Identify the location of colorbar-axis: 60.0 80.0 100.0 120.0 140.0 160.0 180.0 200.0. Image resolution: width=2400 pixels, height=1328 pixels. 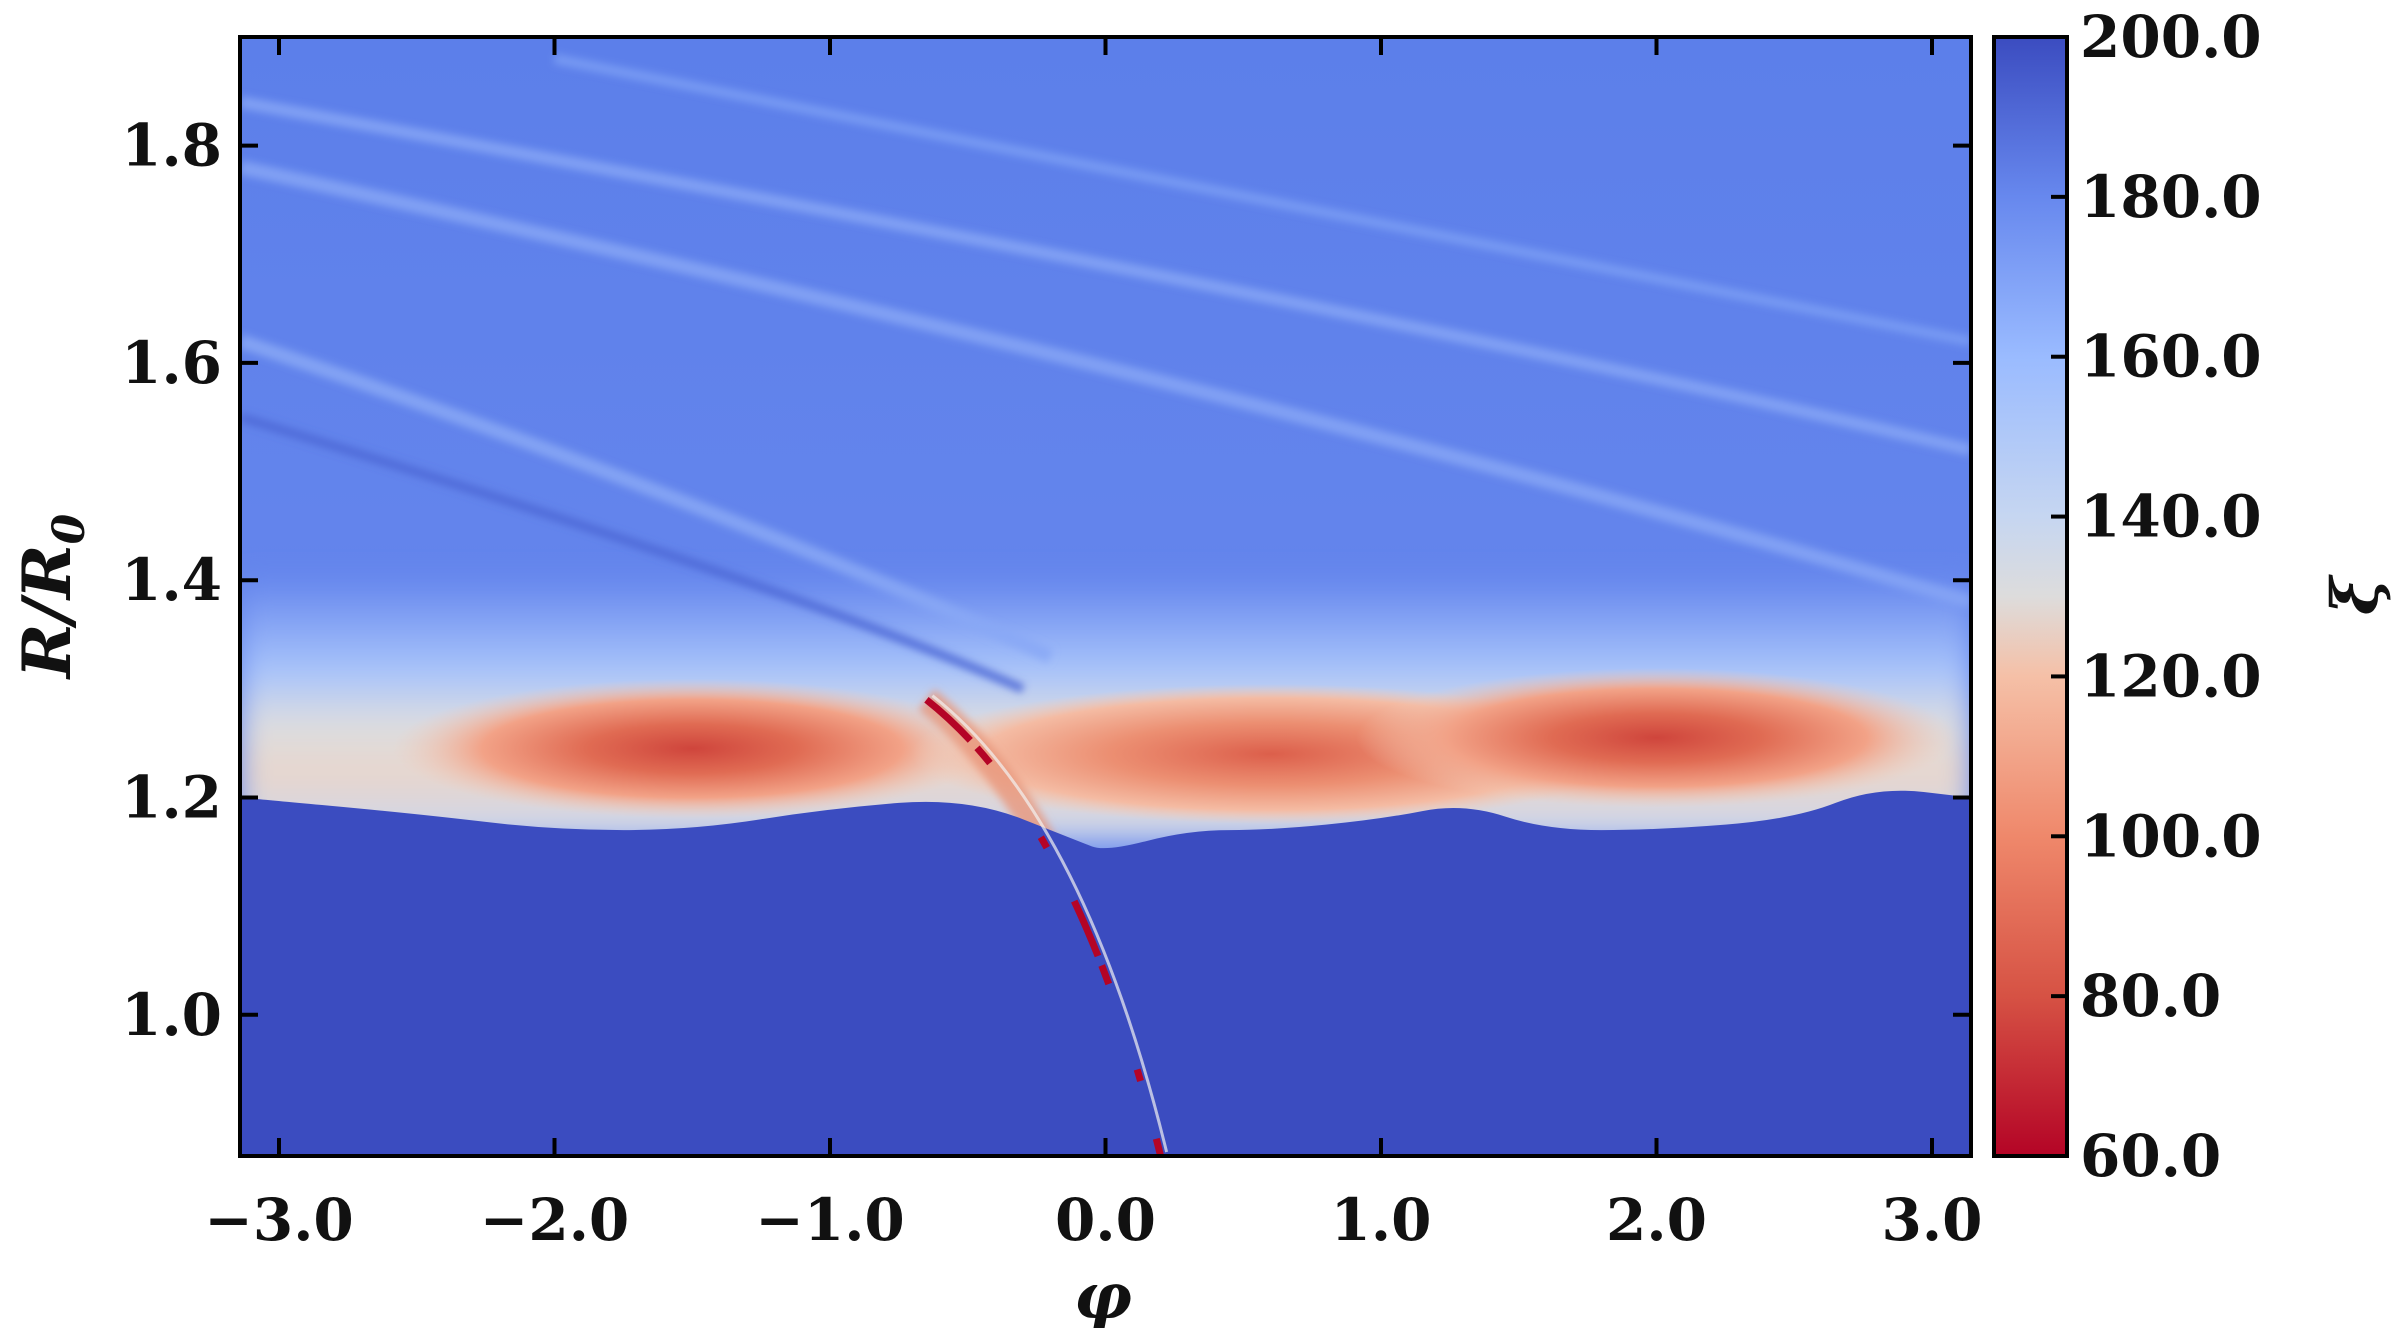
(2156, 596).